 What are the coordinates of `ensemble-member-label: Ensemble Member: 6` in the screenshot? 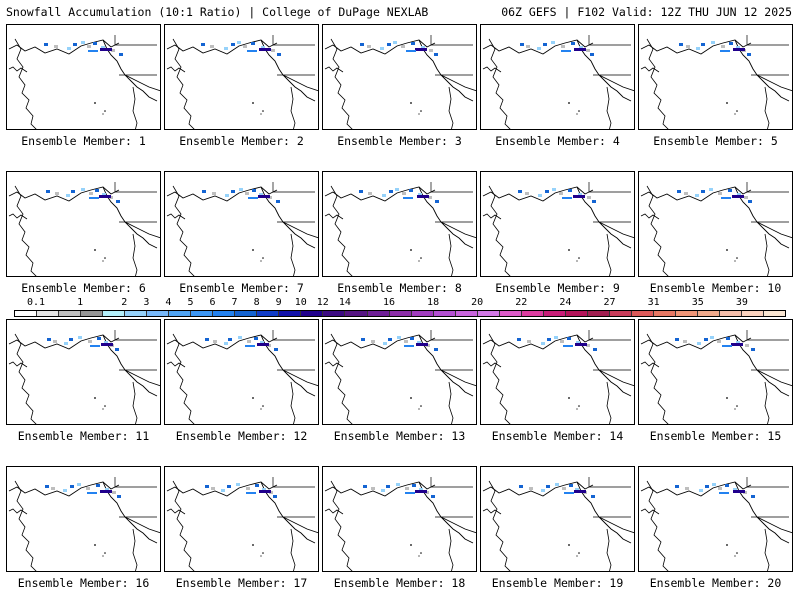 It's located at (83, 288).